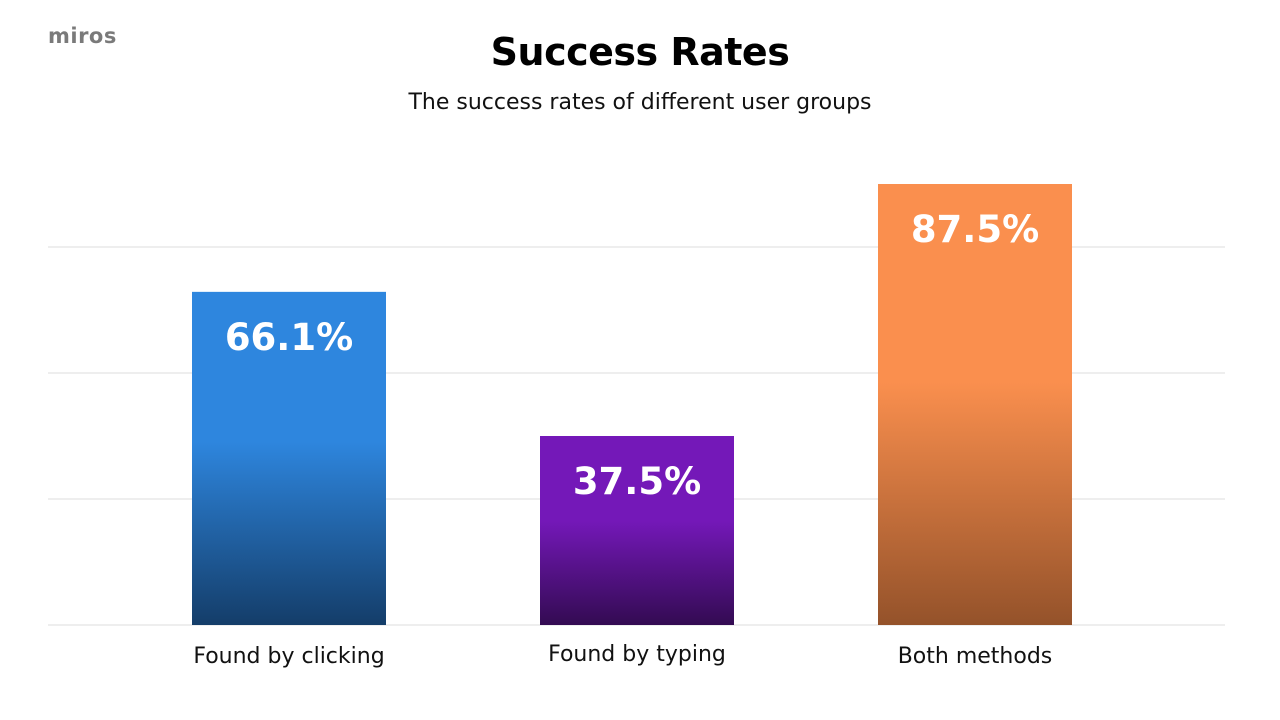 The height and width of the screenshot is (720, 1280). What do you see at coordinates (975, 404) in the screenshot?
I see `bar-both-methods` at bounding box center [975, 404].